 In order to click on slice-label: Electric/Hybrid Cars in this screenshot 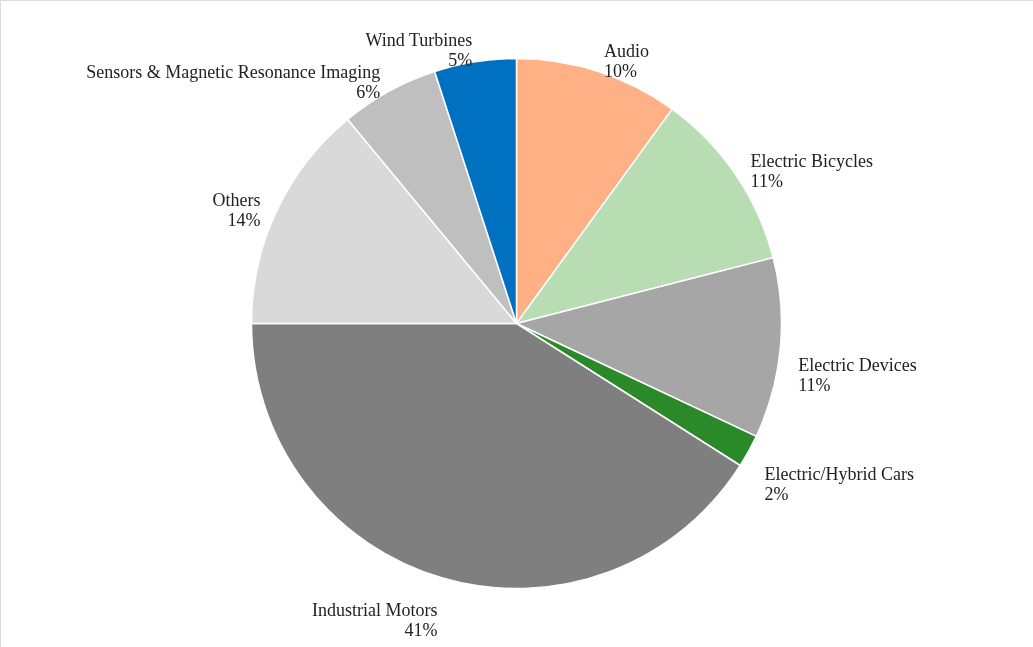, I will do `click(839, 474)`.